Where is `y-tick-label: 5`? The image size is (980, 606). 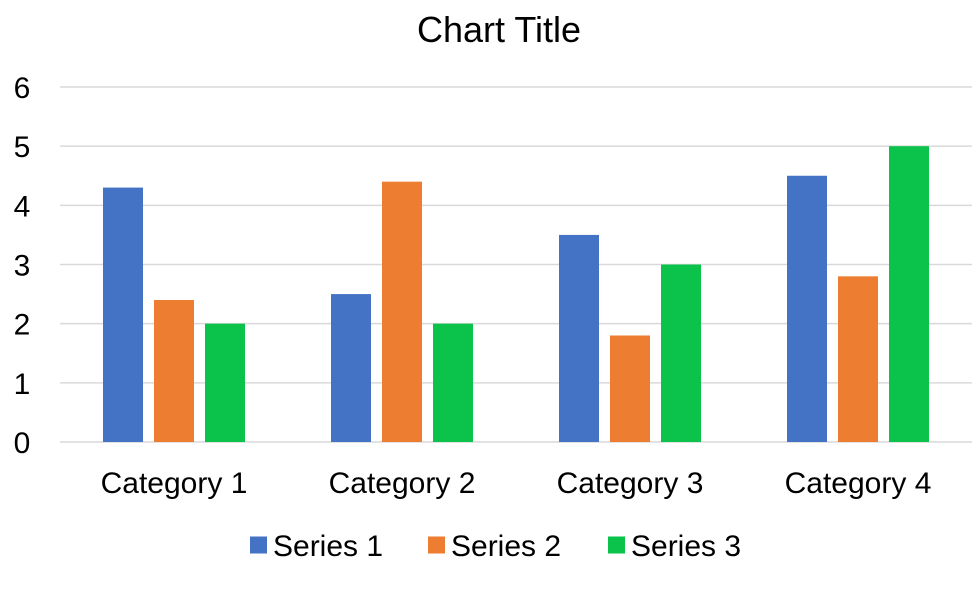
y-tick-label: 5 is located at coordinates (22, 147).